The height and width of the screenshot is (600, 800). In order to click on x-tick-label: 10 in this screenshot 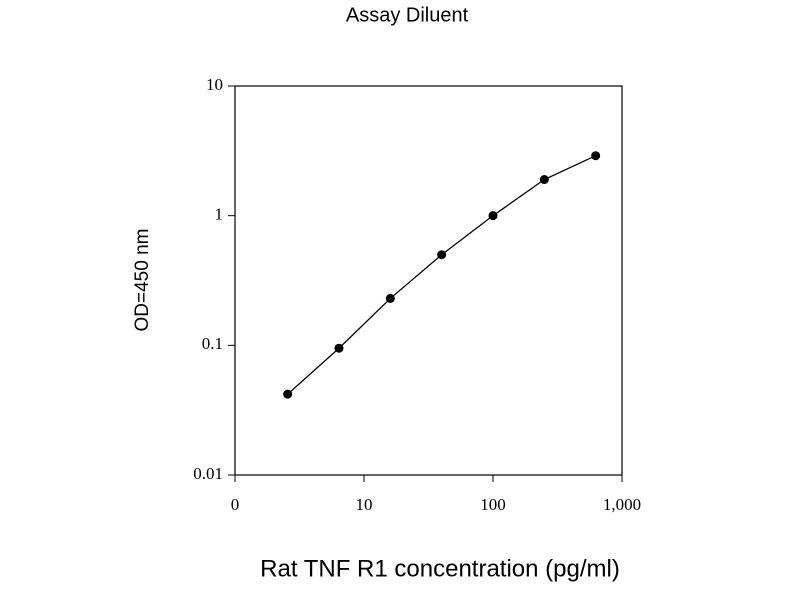, I will do `click(364, 504)`.